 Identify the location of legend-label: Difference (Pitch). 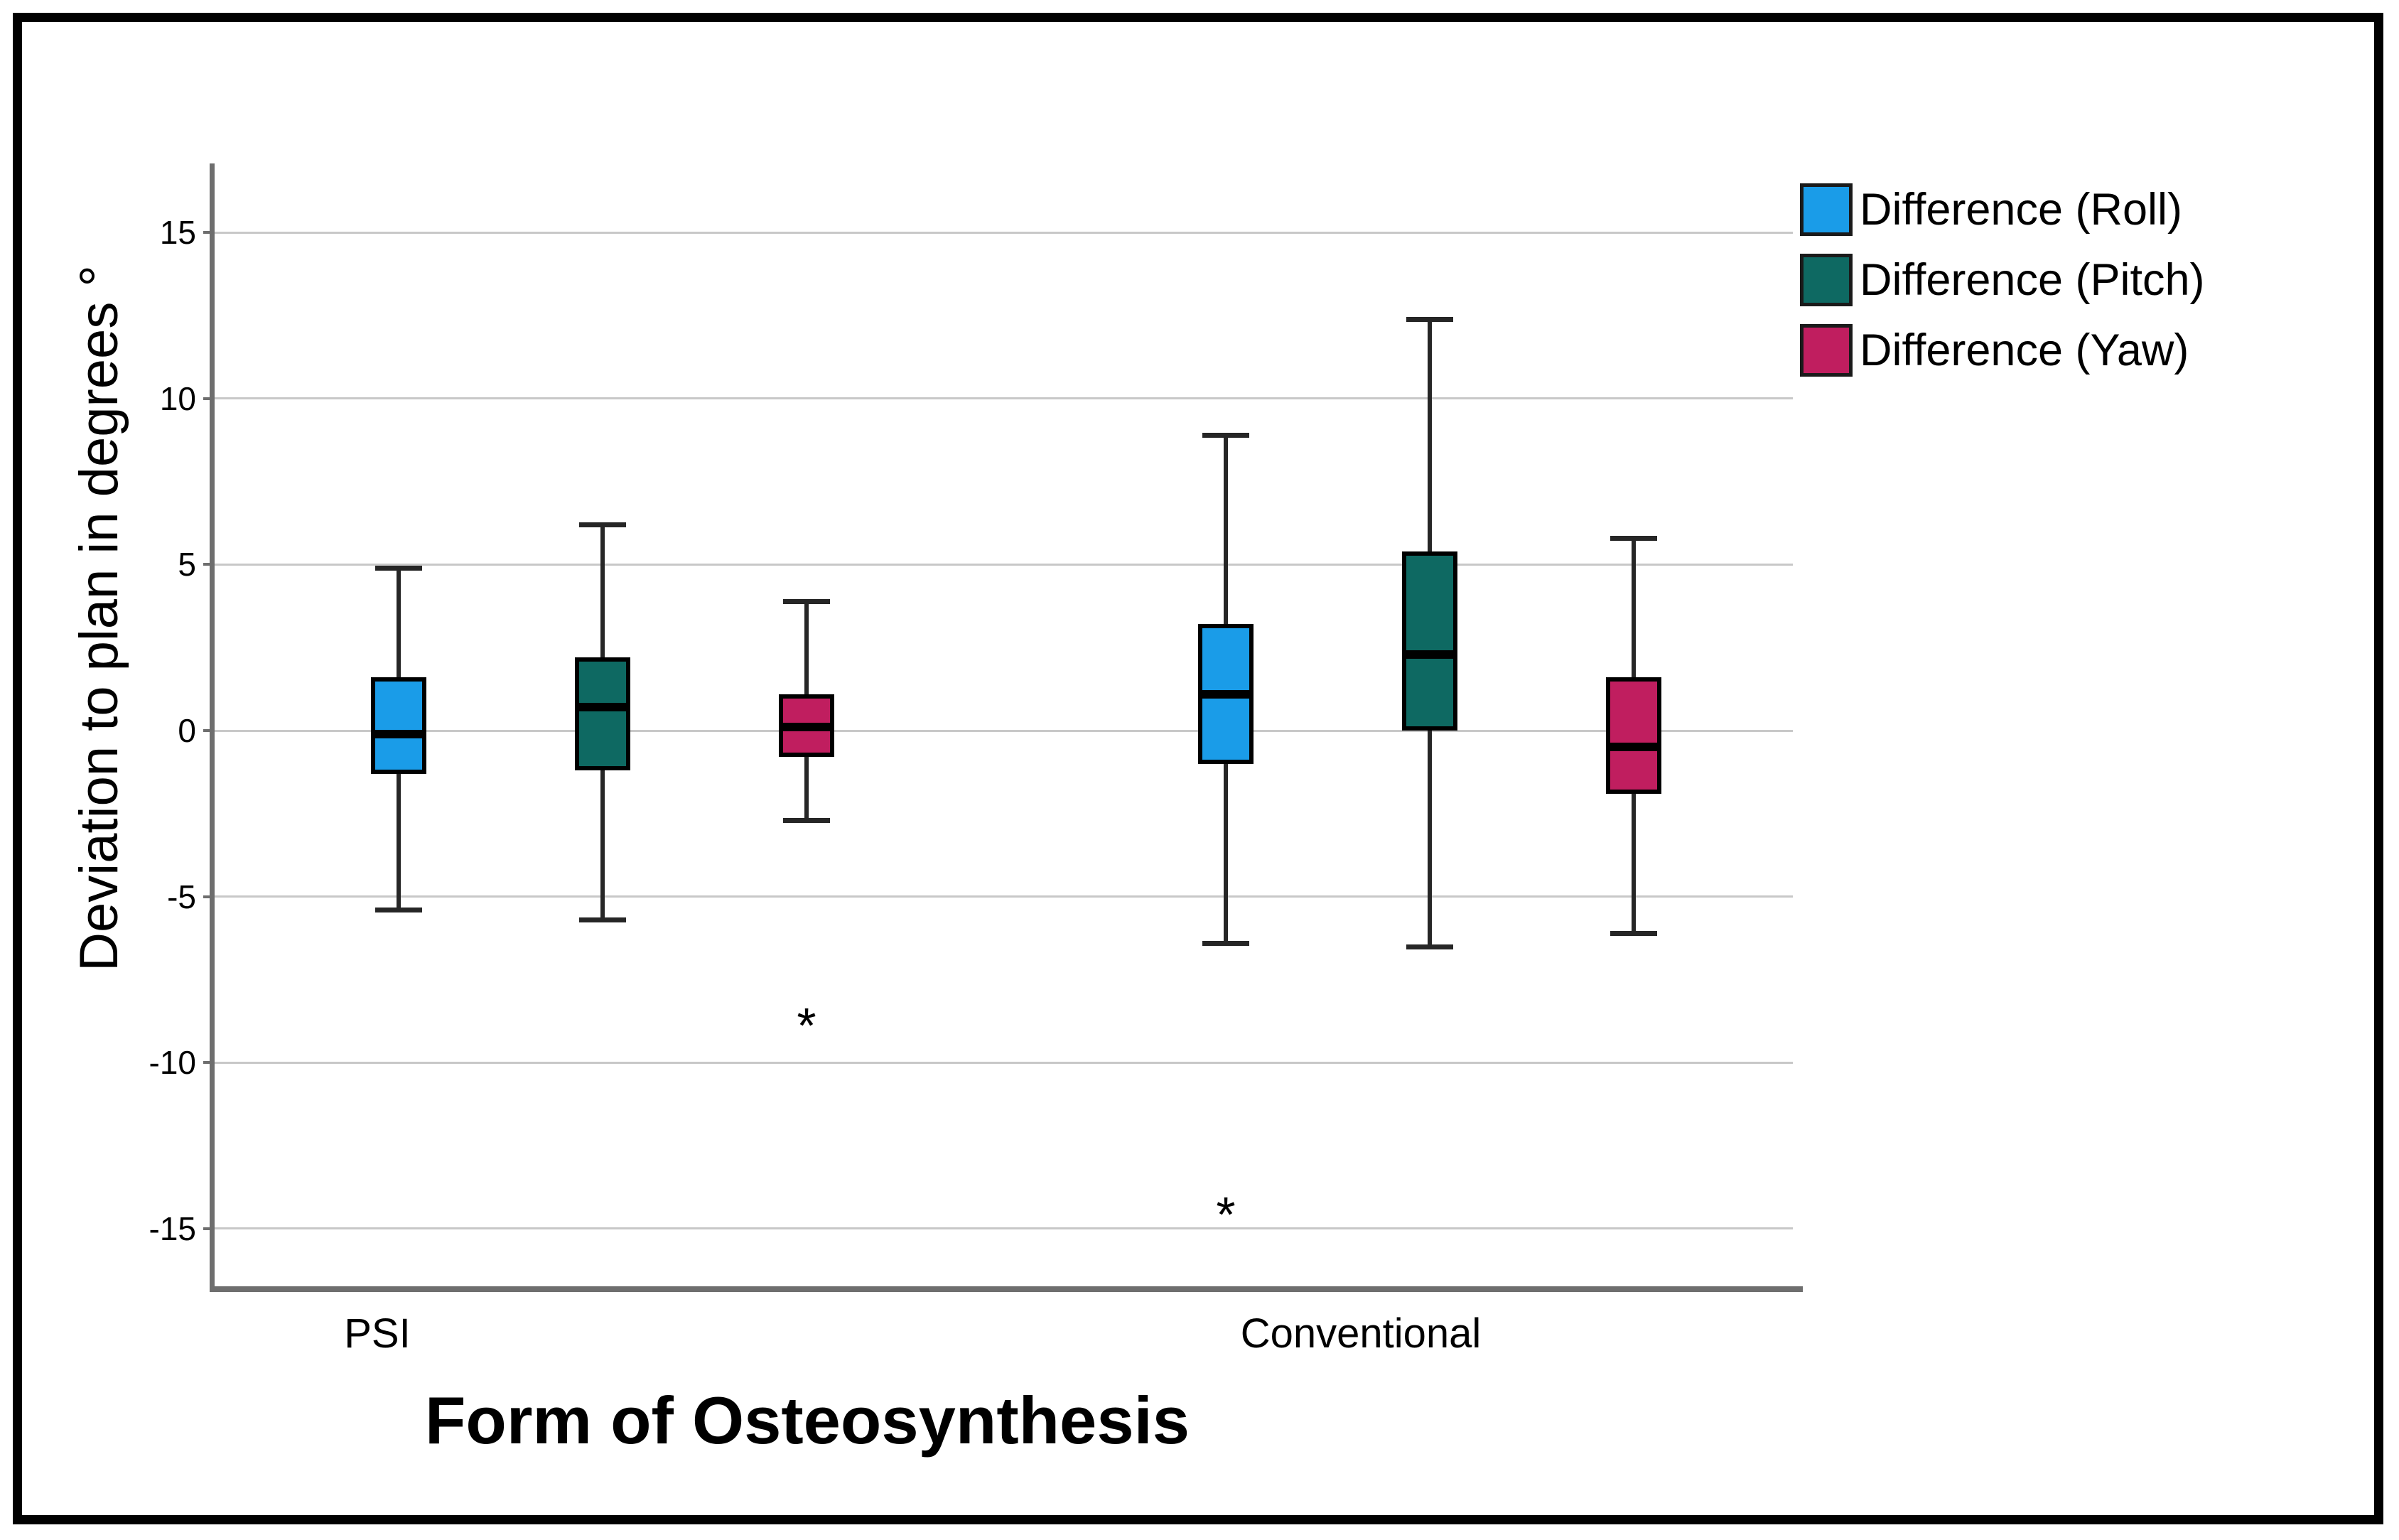
(2032, 280).